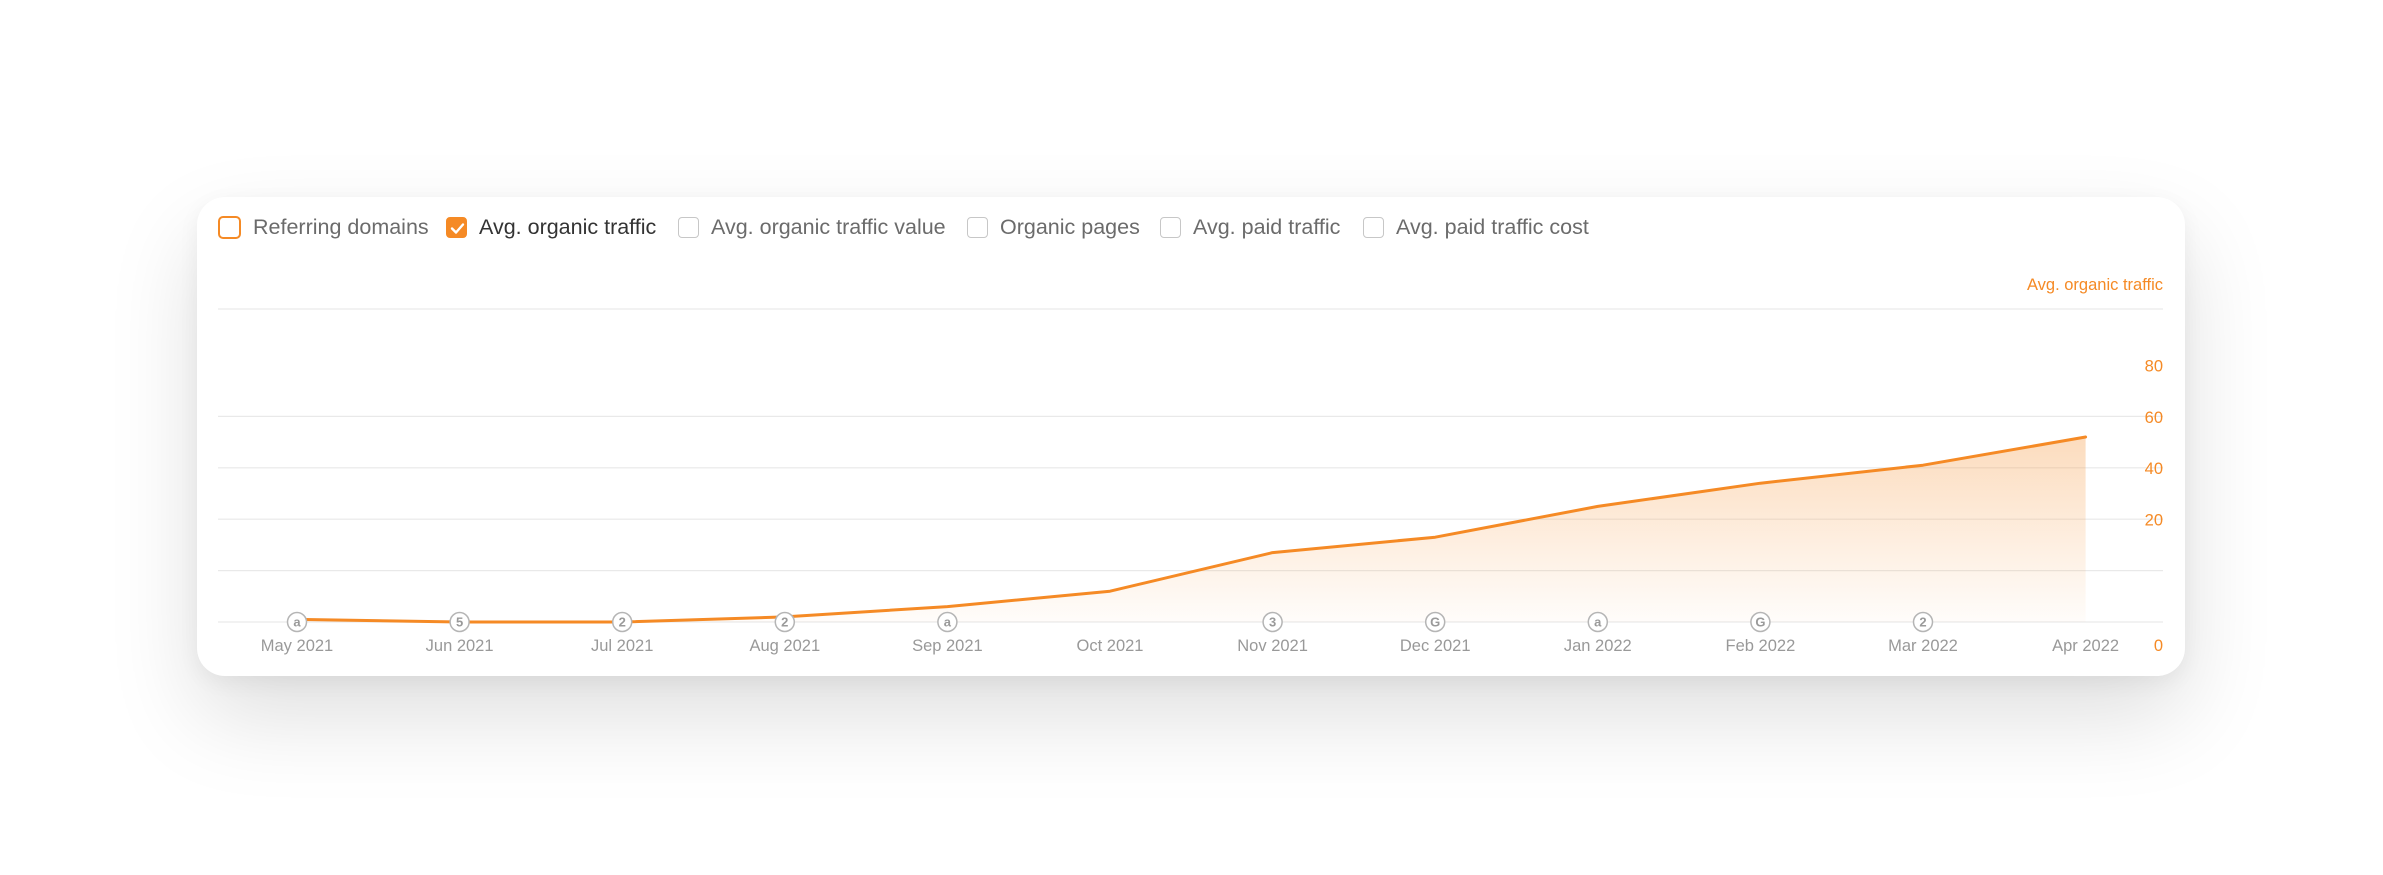 This screenshot has height=875, width=2383. I want to click on legend-toggle-organic-pages: Organic pages, so click(1053, 227).